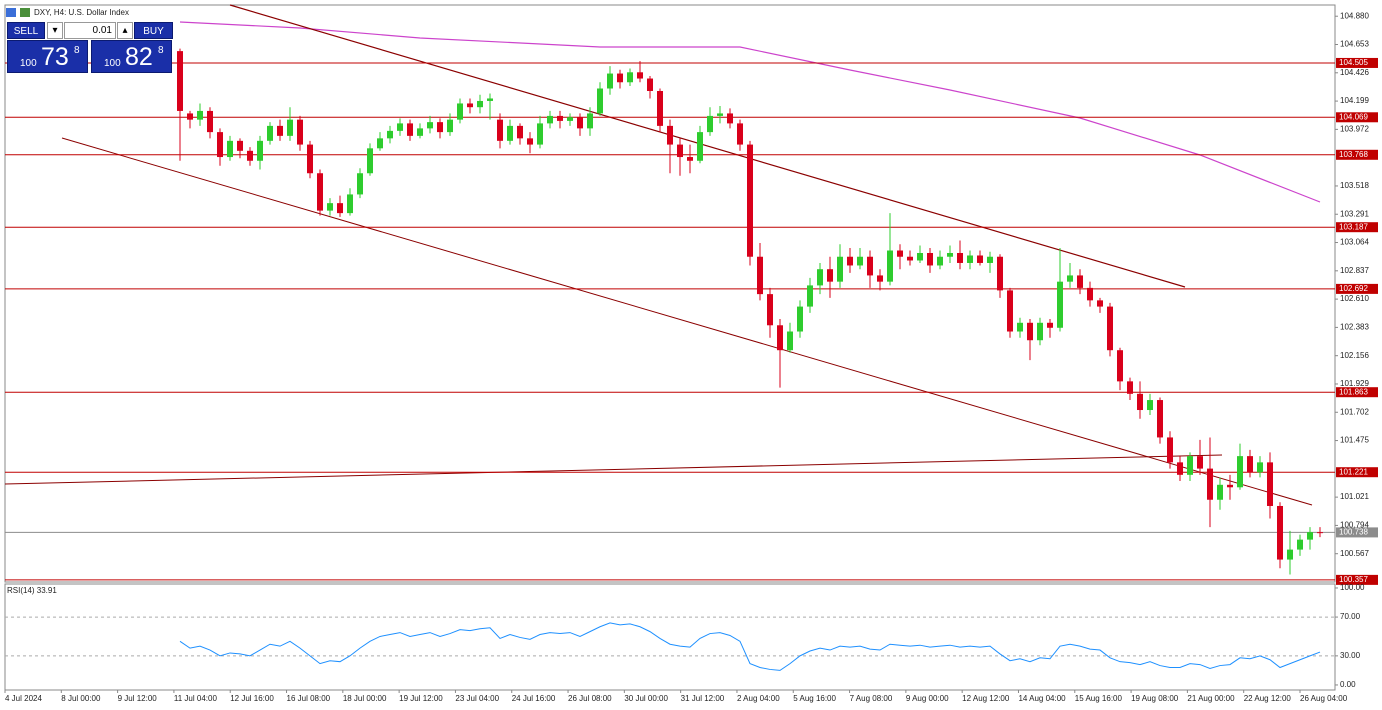 The width and height of the screenshot is (1382, 710). Describe the element at coordinates (138, 698) in the screenshot. I see `x-tick-label: 9 Jul 12:00` at that location.